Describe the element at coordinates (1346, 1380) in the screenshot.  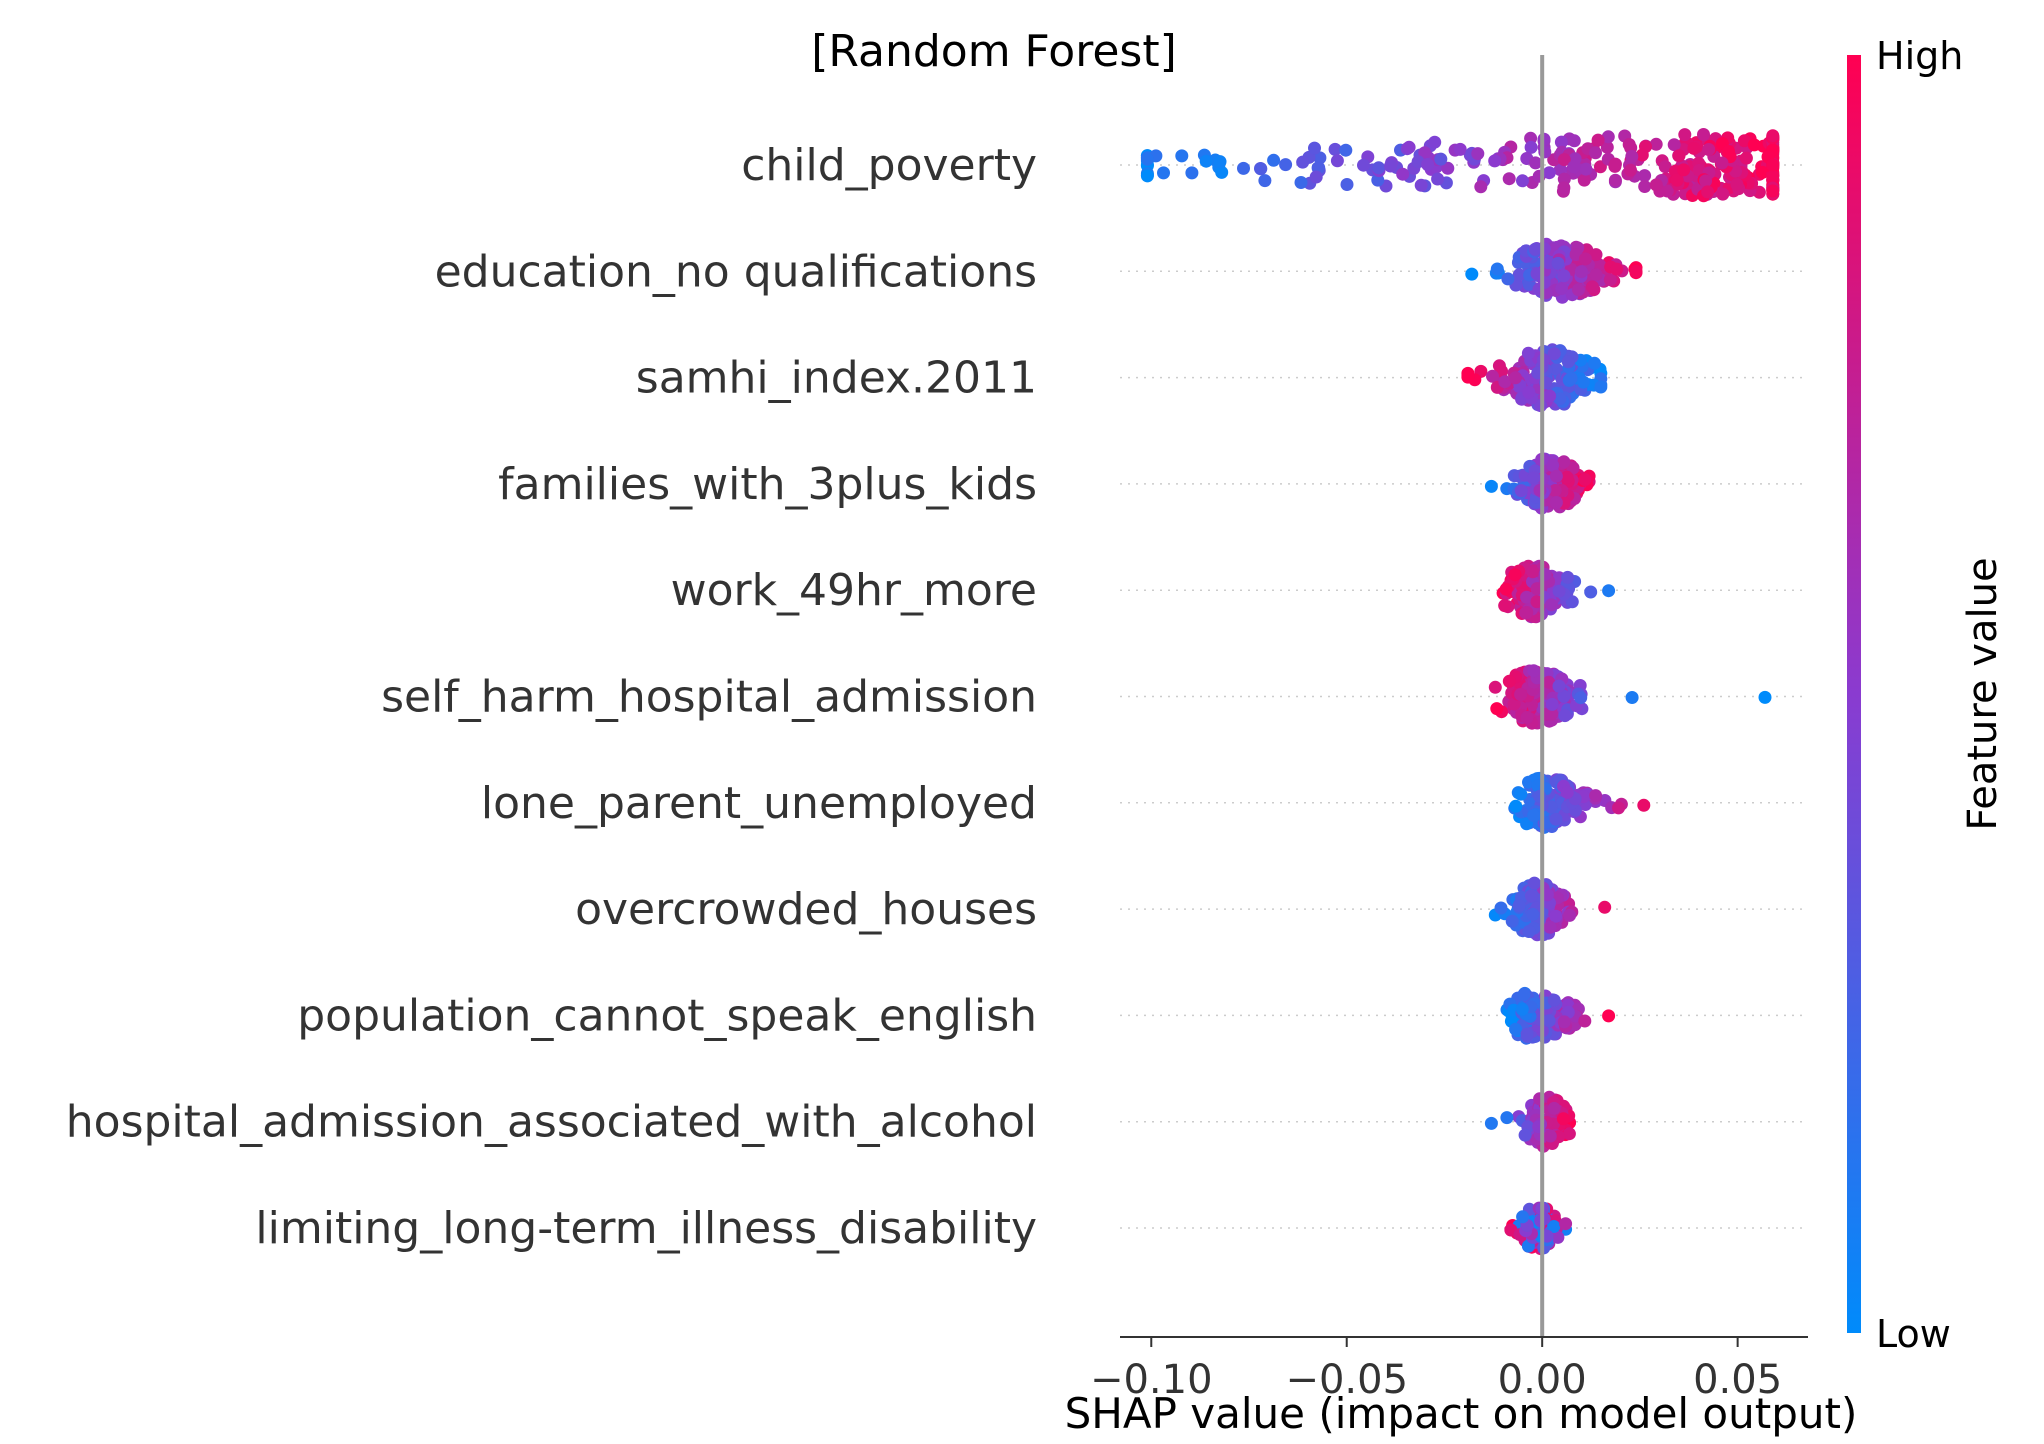
I see `x-tick-label: −0.05` at that location.